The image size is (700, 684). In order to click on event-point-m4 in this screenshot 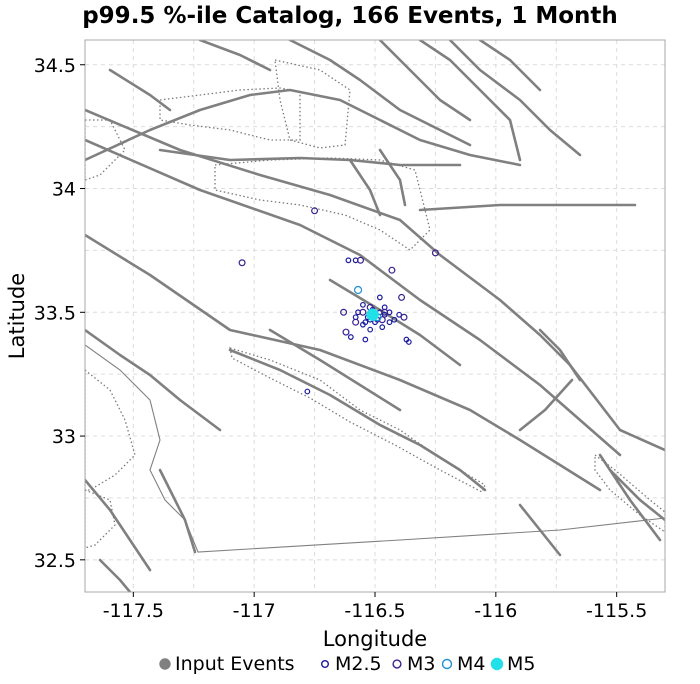, I will do `click(358, 290)`.